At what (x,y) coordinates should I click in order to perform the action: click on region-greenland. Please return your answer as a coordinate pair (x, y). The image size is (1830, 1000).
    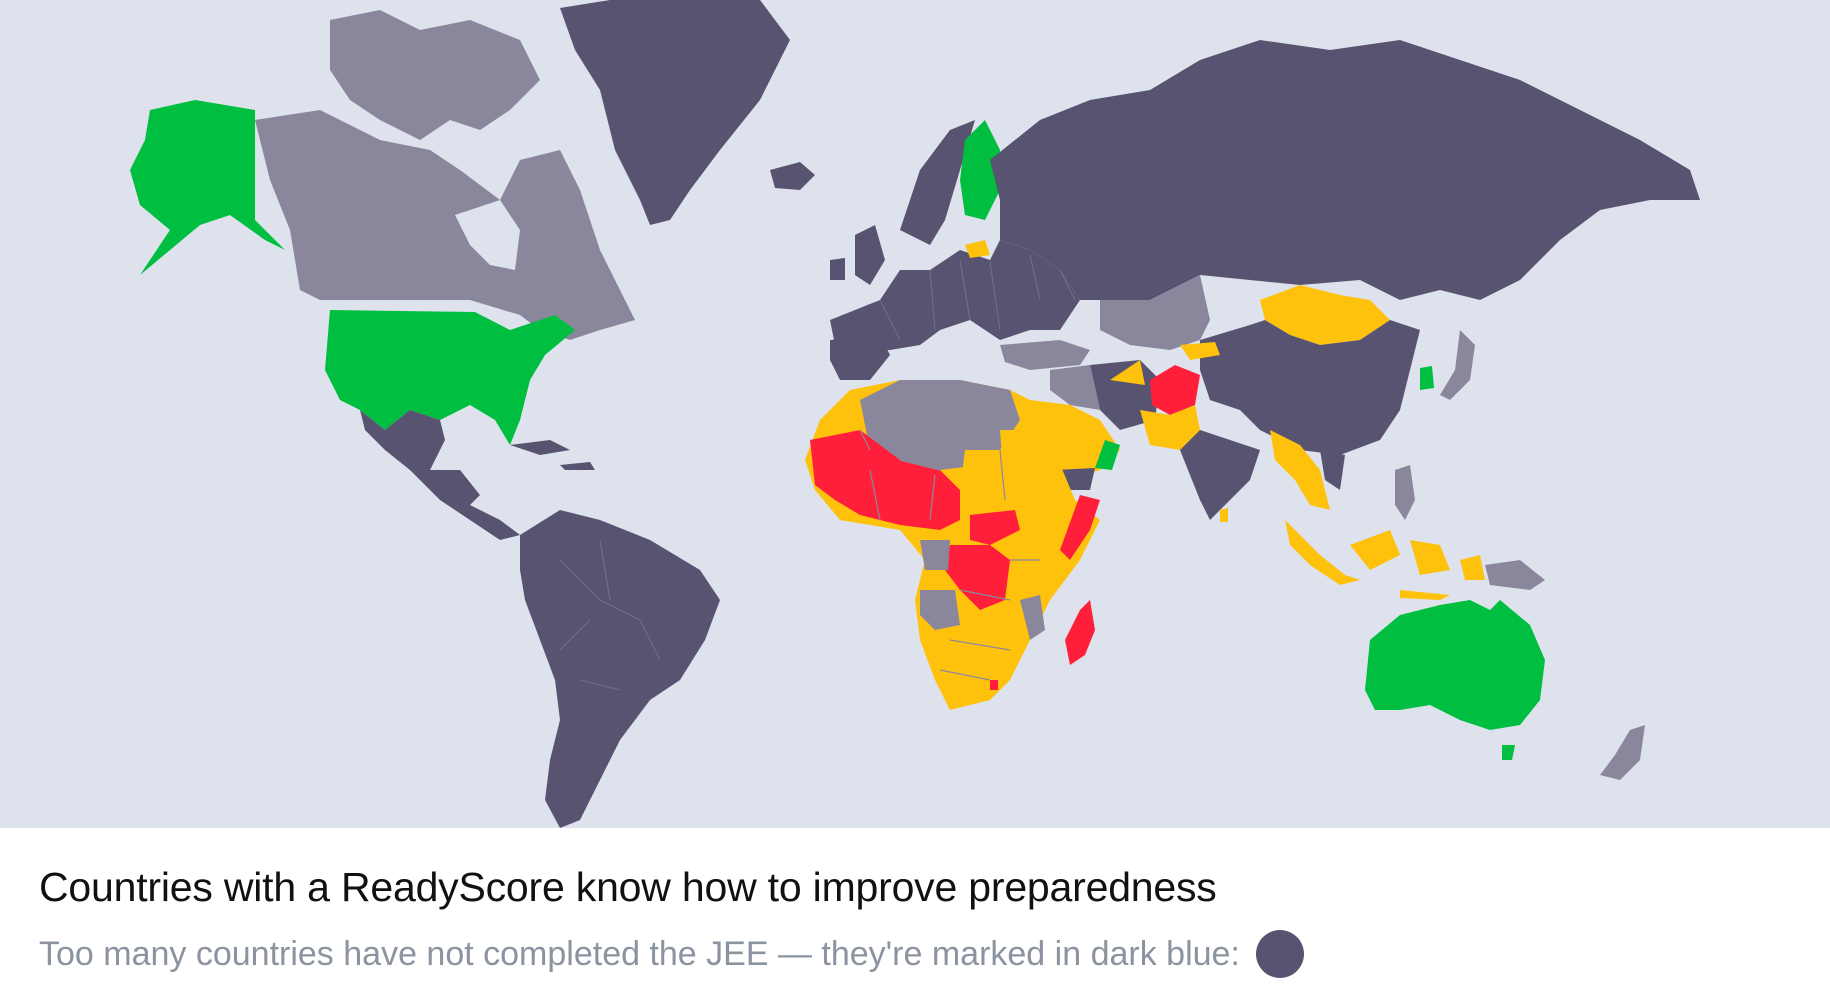
    Looking at the image, I should click on (675, 112).